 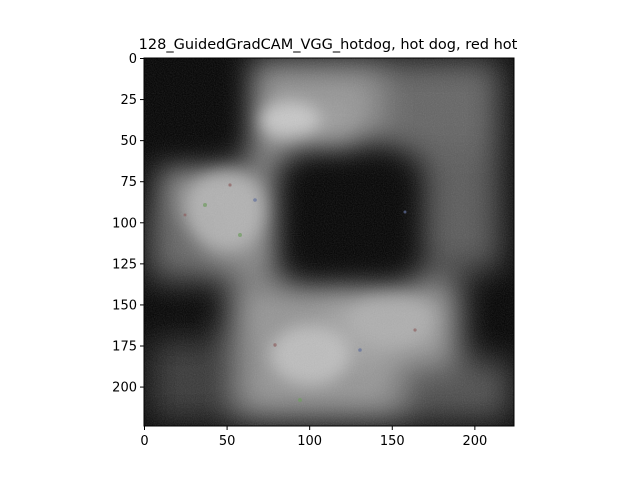 I want to click on y-tick-label: 25, so click(x=128, y=100).